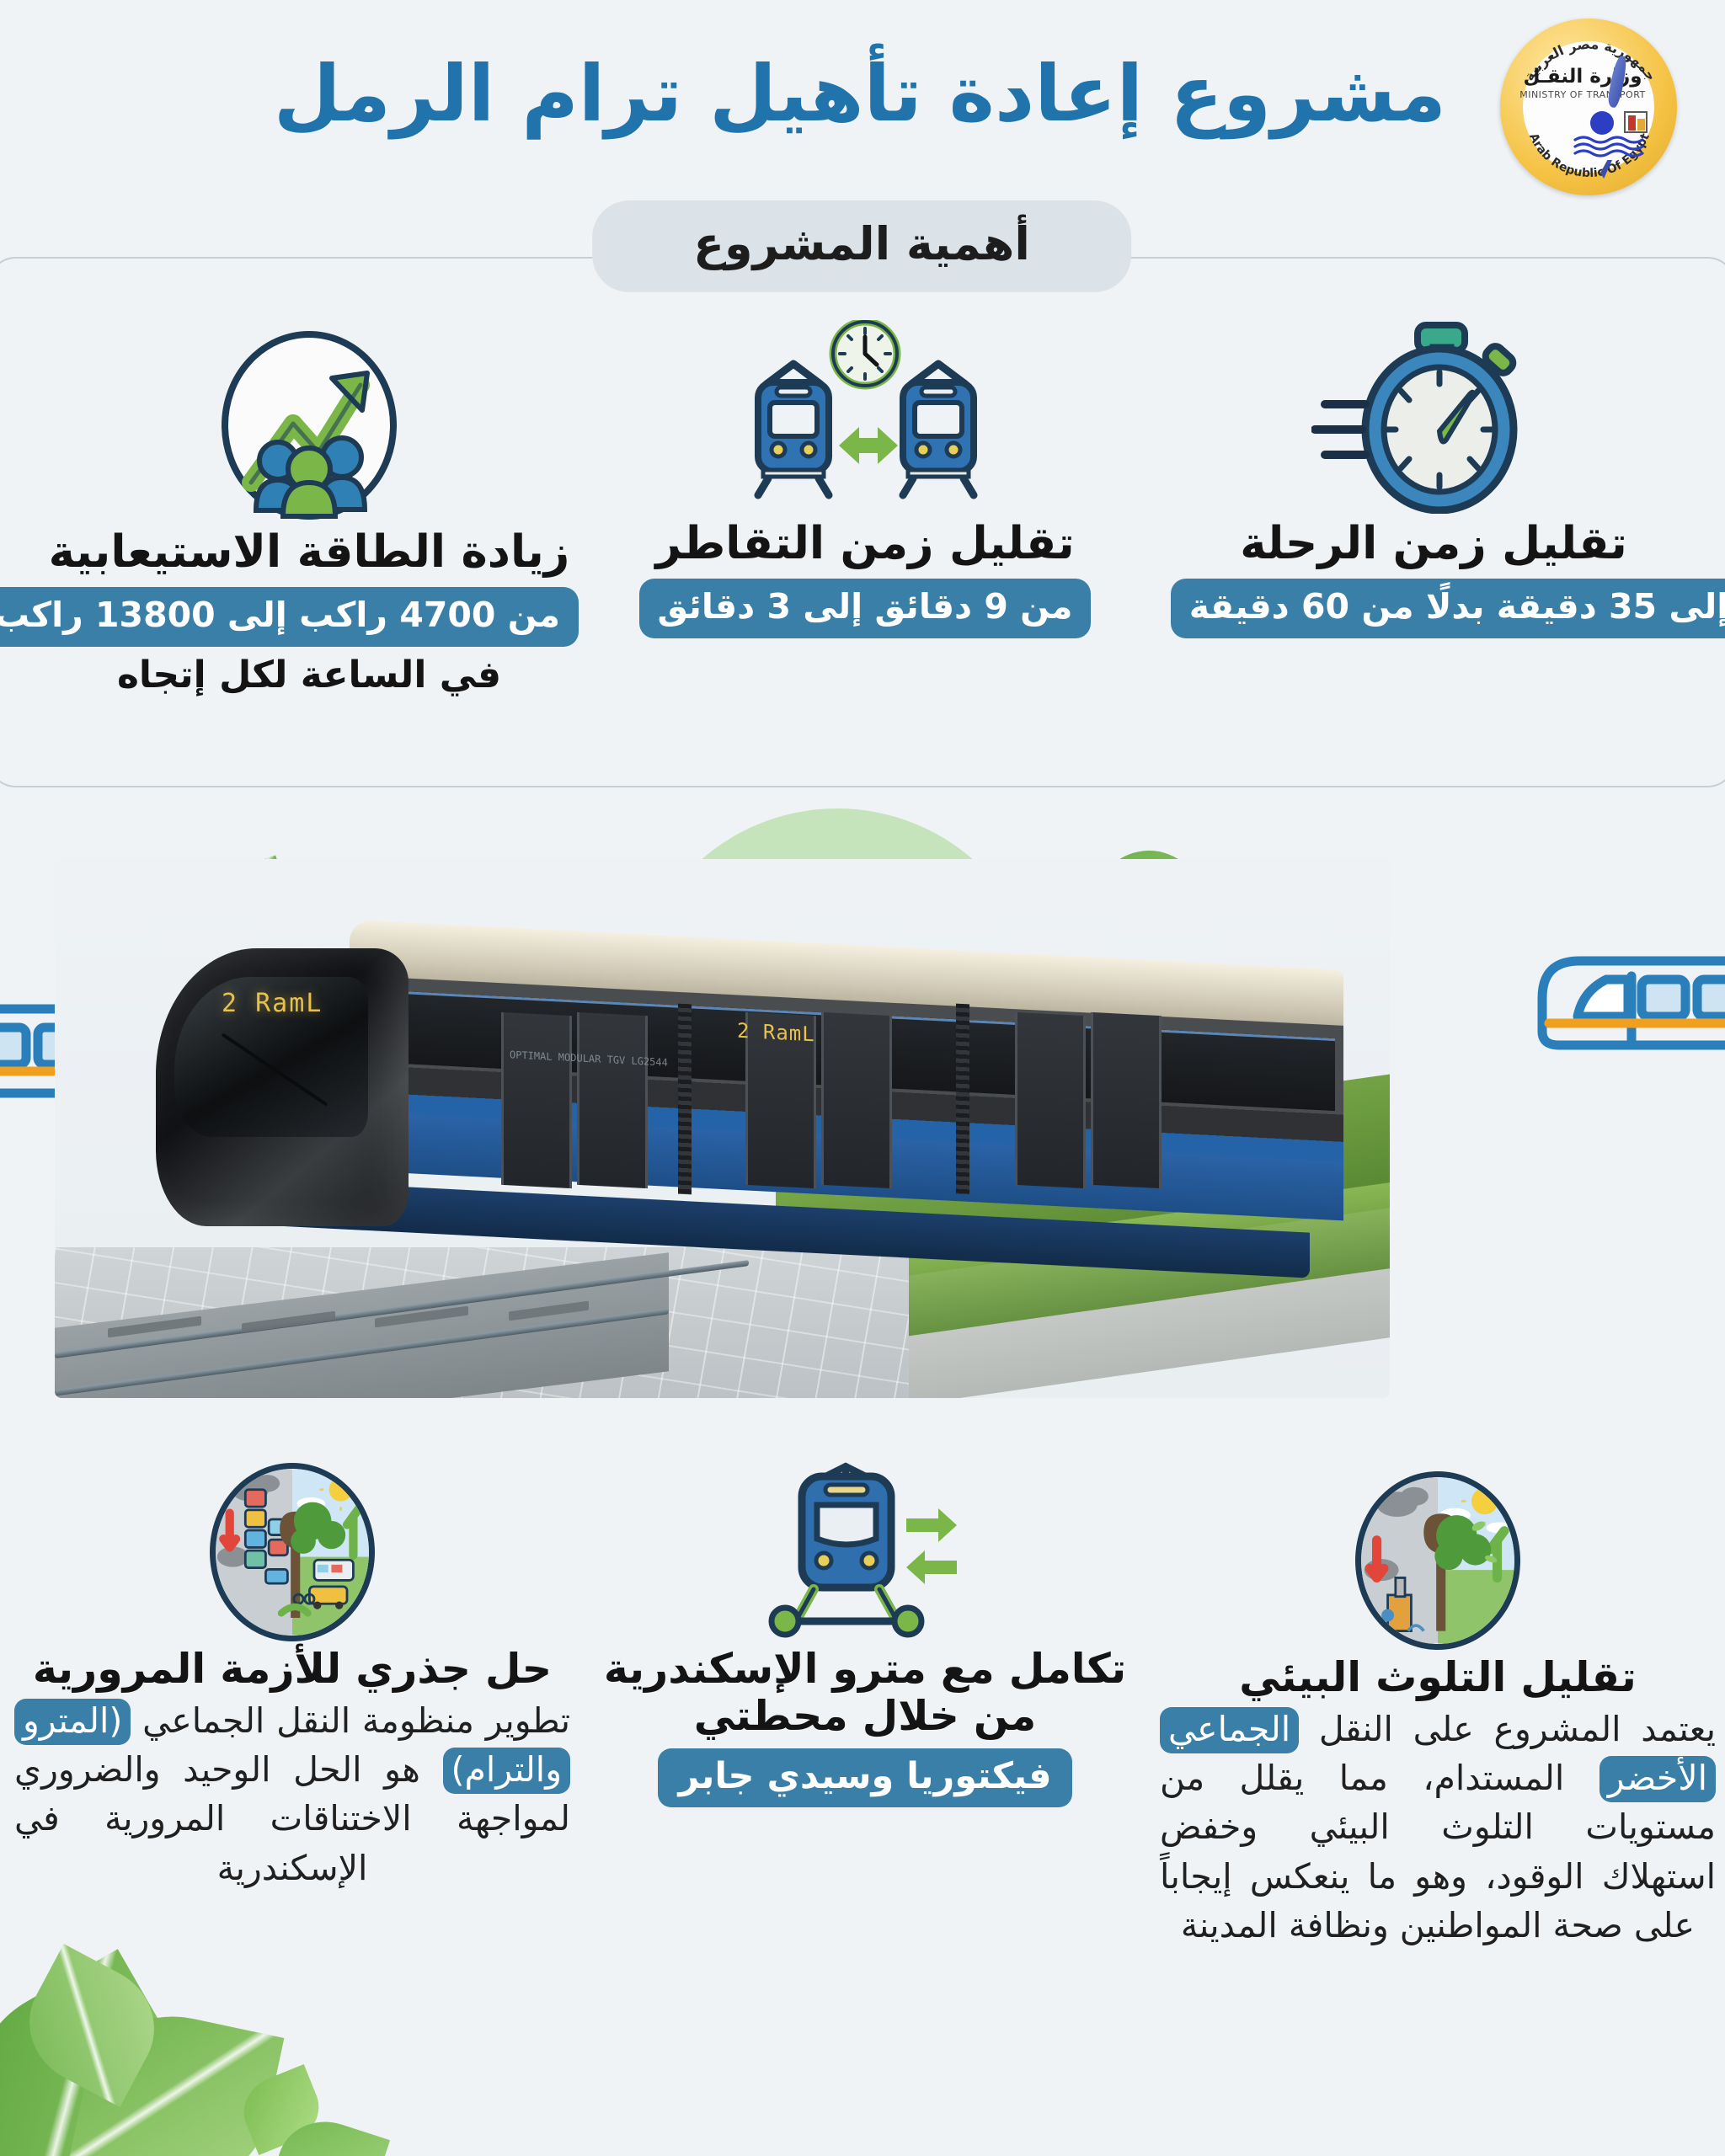  Describe the element at coordinates (866, 1551) in the screenshot. I see `tram-exchange-icon` at that location.